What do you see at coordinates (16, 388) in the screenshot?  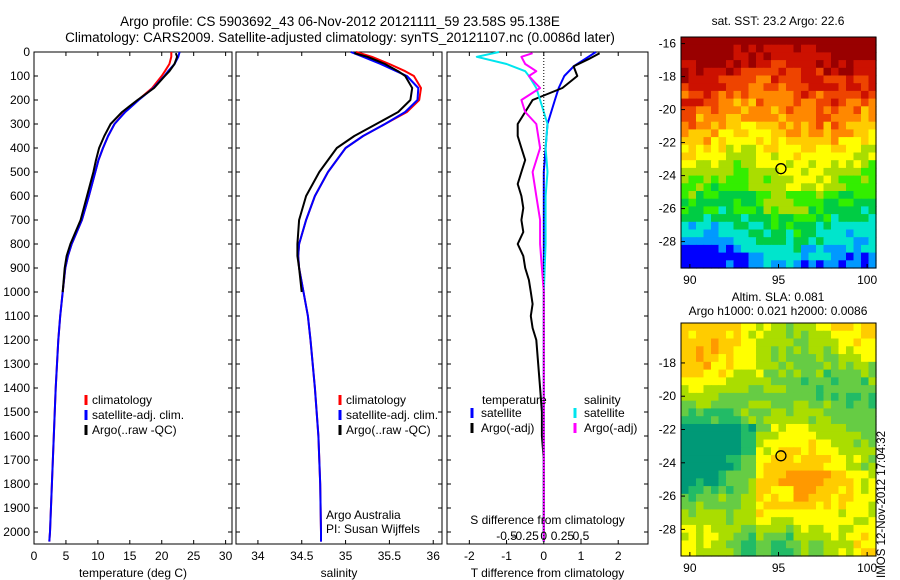 I see `temperature-ytick-label: 1400` at bounding box center [16, 388].